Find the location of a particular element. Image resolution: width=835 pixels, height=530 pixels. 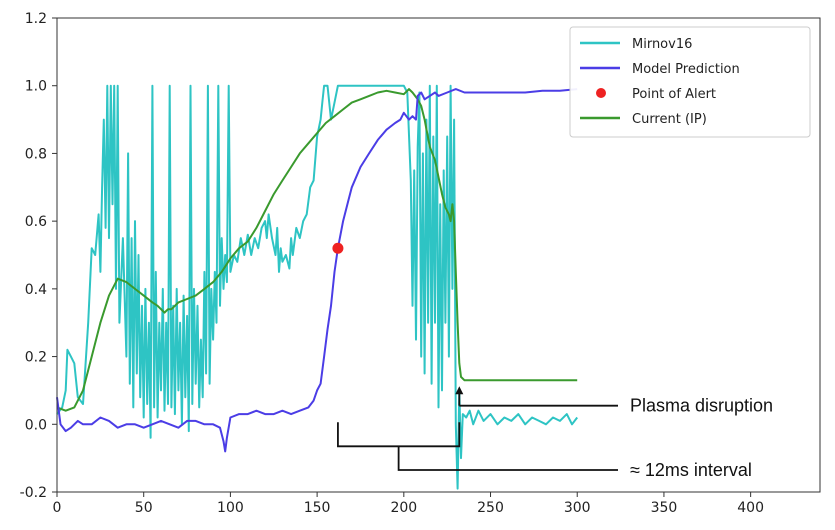

alert-point is located at coordinates (338, 248).